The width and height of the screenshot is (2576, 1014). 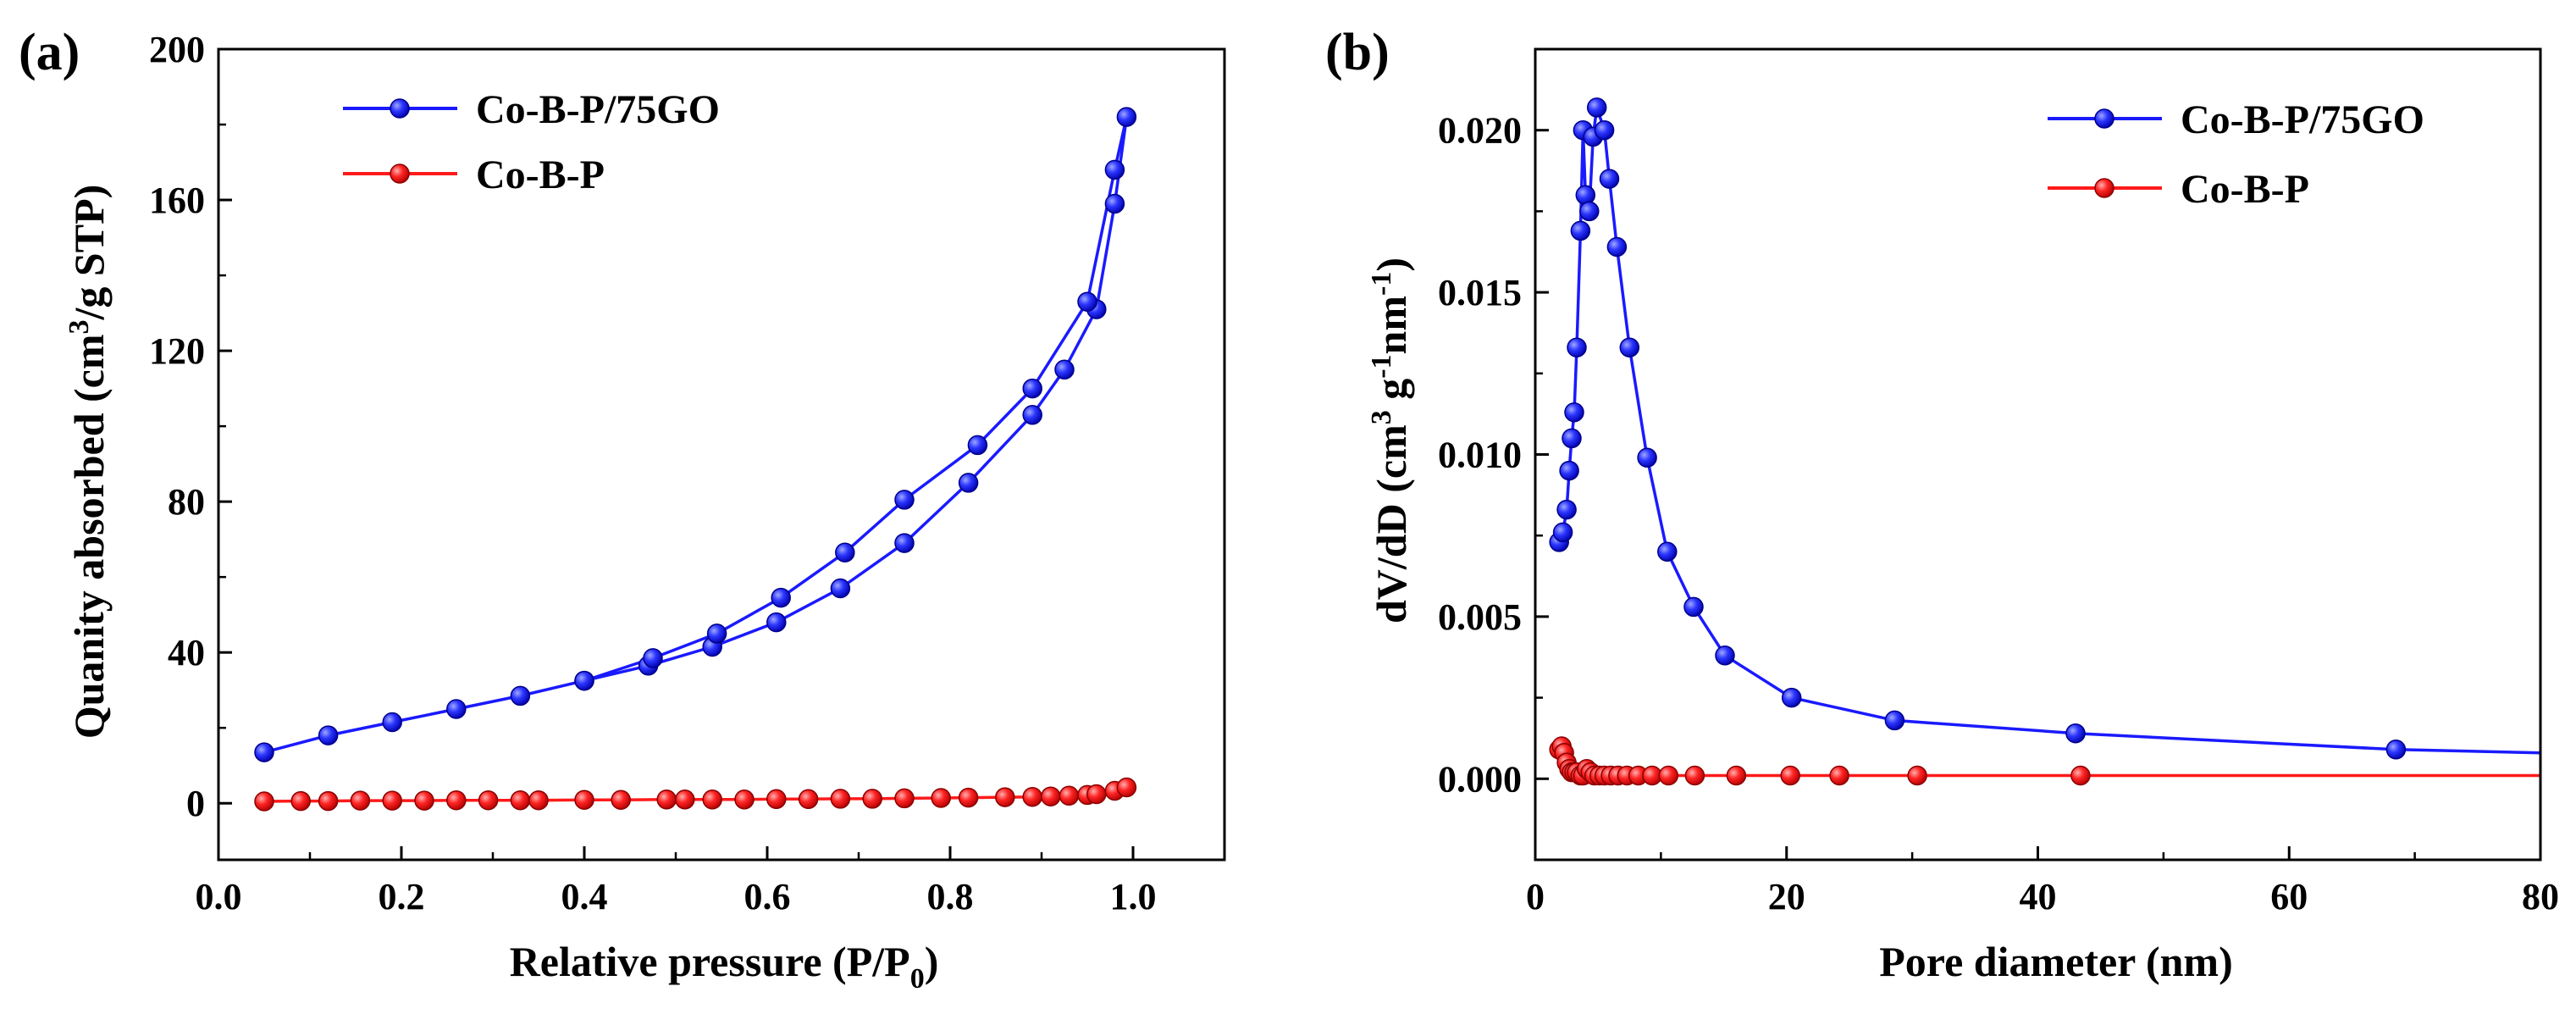 What do you see at coordinates (177, 351) in the screenshot?
I see `panel-a-y-tick-label: 120` at bounding box center [177, 351].